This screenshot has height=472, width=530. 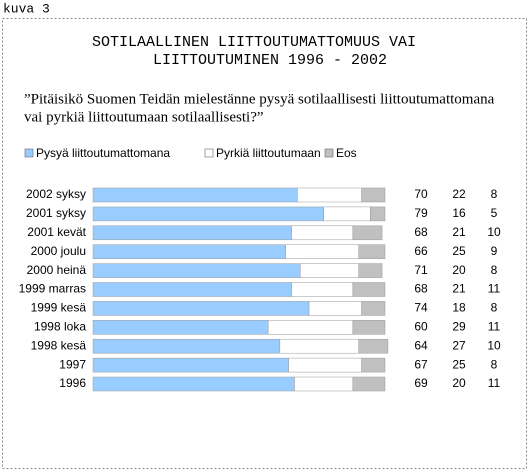 What do you see at coordinates (26, 8) in the screenshot?
I see `figure-label: kuva 3` at bounding box center [26, 8].